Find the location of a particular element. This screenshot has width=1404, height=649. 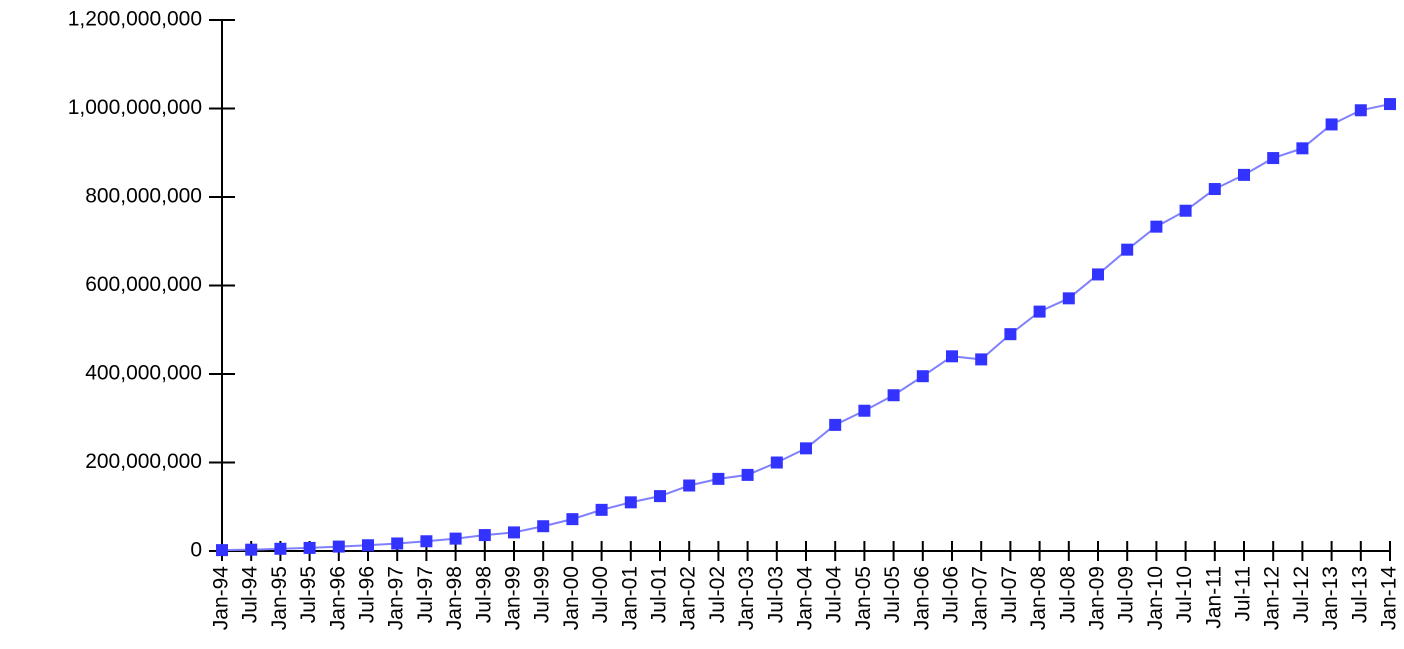

x-tick-label: Jul-06 is located at coordinates (951, 594).